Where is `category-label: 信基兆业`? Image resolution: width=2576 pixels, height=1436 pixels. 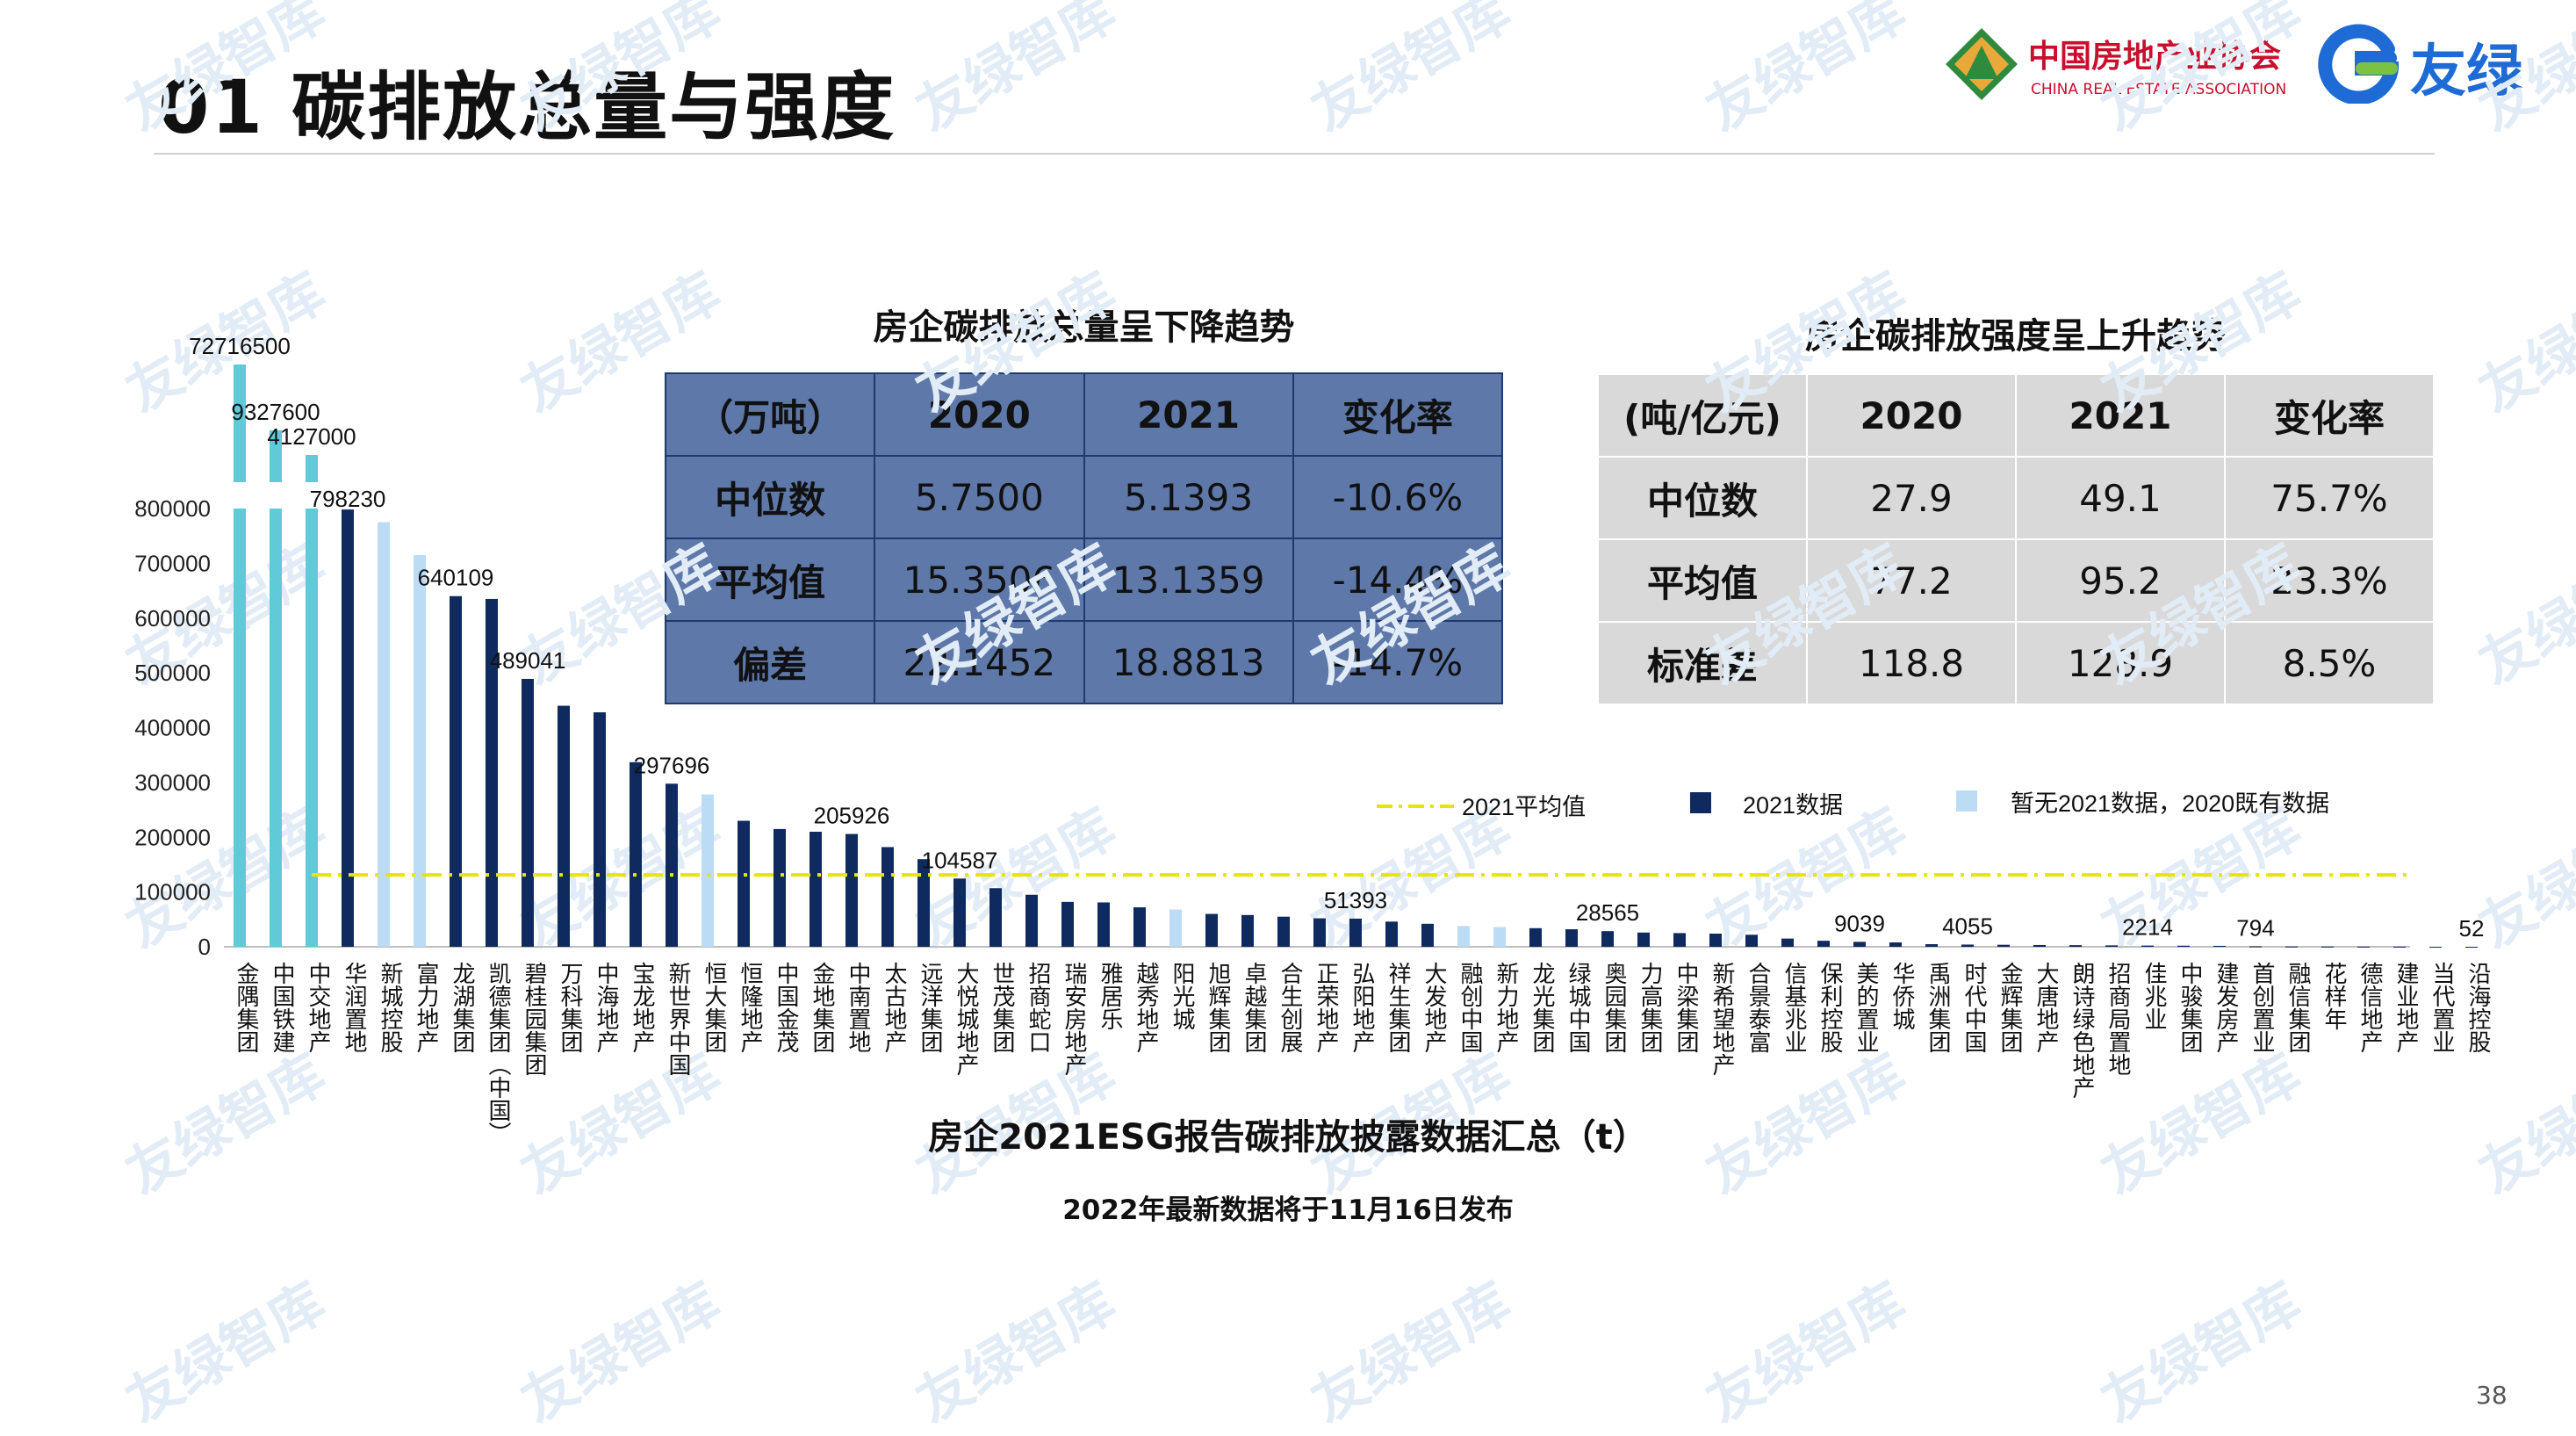
category-label: 信基兆业 is located at coordinates (1794, 1007).